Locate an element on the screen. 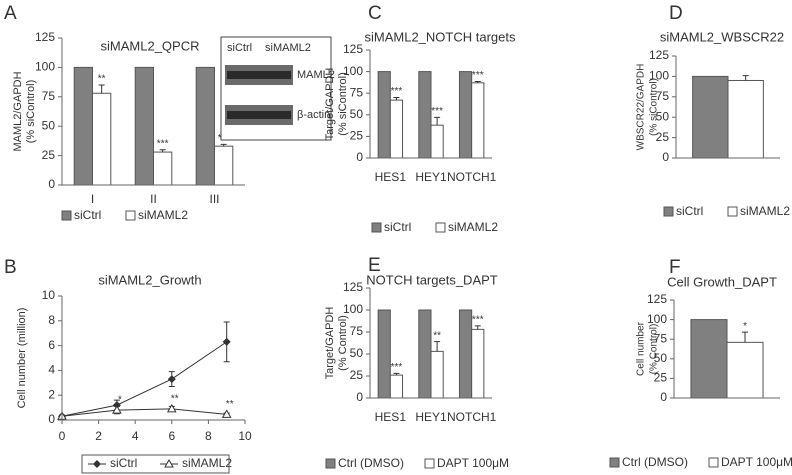 The height and width of the screenshot is (475, 792). y-tick-label: 6 is located at coordinates (51, 345).